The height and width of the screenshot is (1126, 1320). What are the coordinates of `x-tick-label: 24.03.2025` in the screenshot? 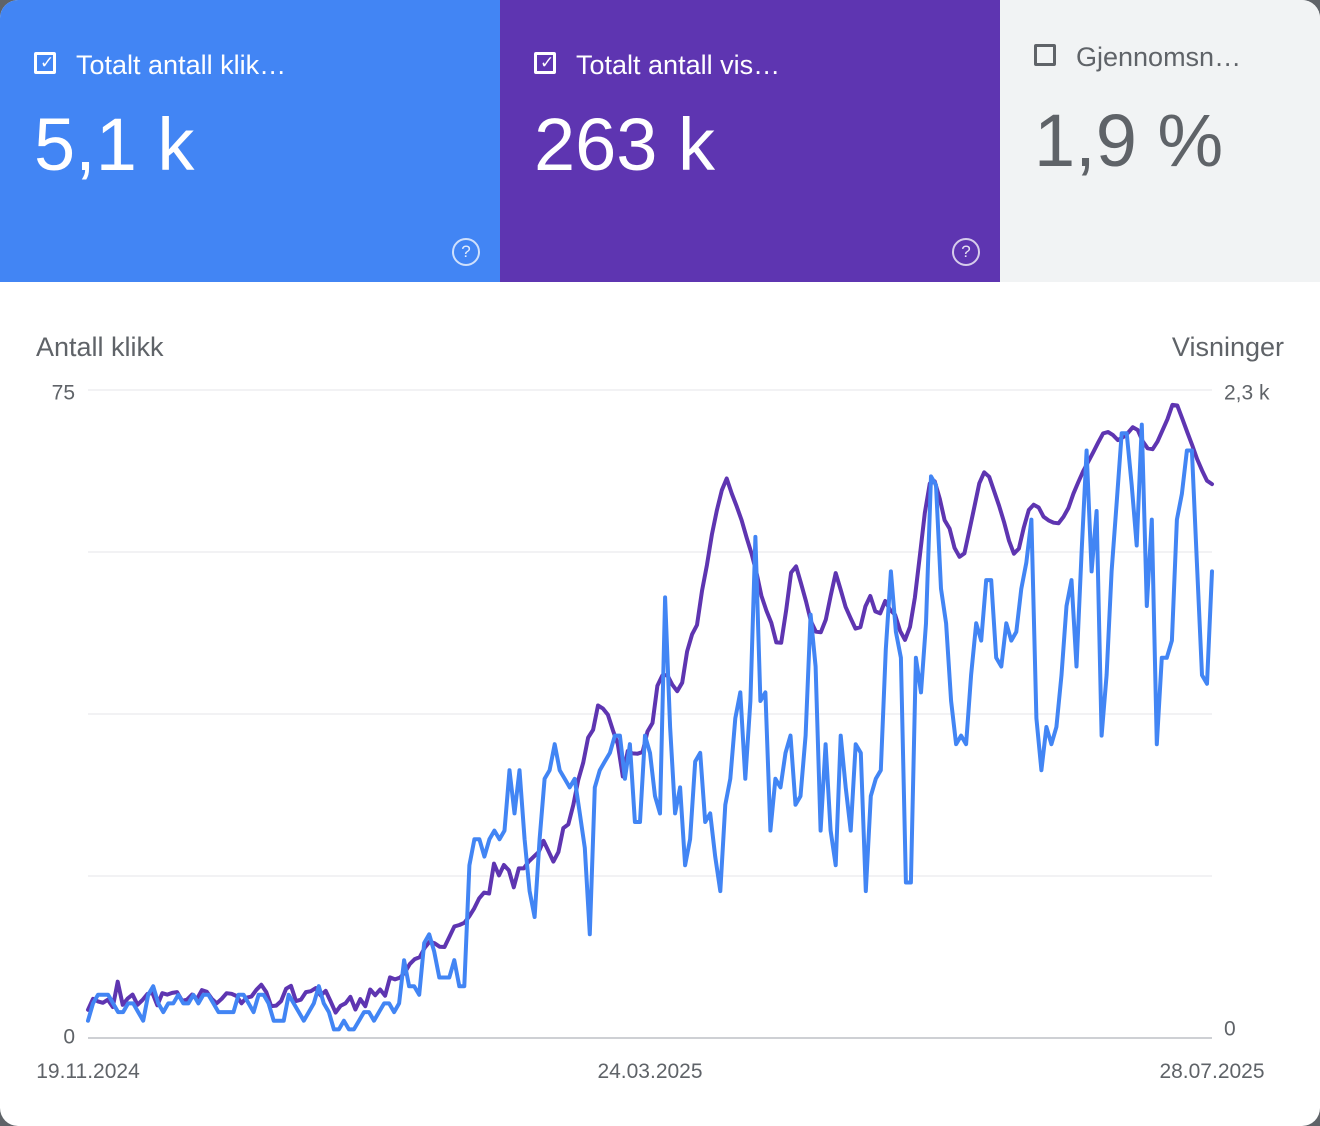 It's located at (649, 1071).